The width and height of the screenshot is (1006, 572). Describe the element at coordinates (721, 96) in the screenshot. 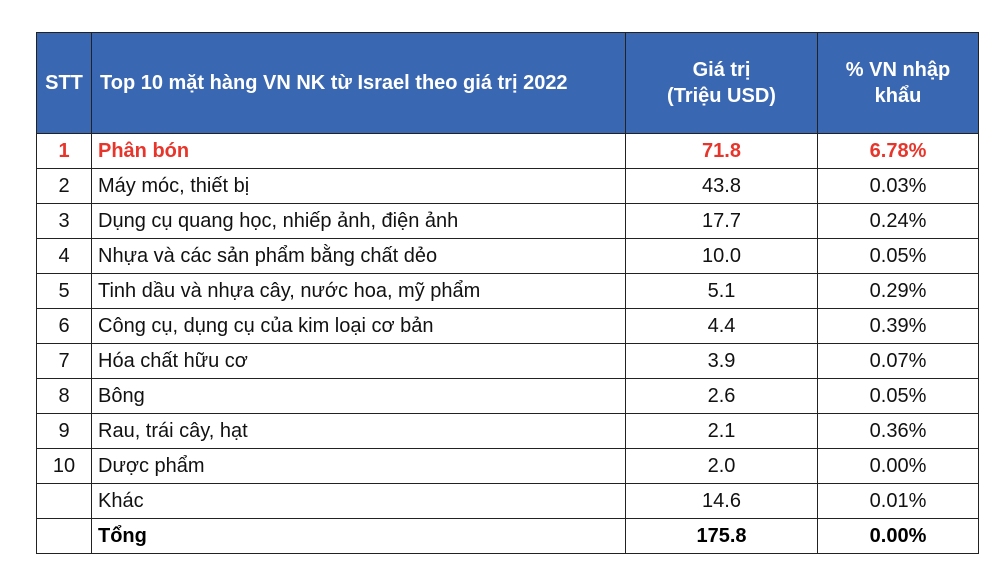

I see `header-value-line2: (Triệu USD)` at that location.